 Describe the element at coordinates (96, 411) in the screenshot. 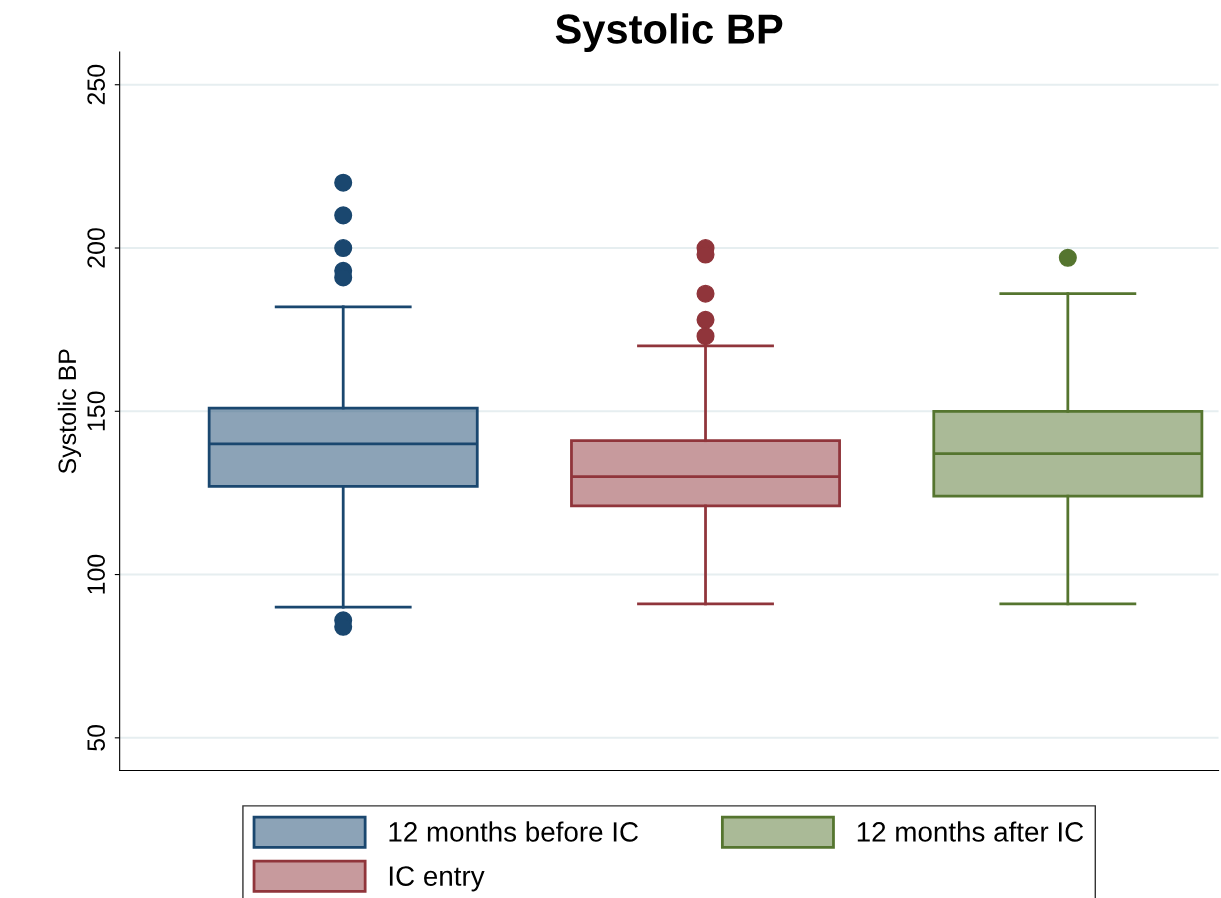

I see `y-tick-label: 150` at that location.